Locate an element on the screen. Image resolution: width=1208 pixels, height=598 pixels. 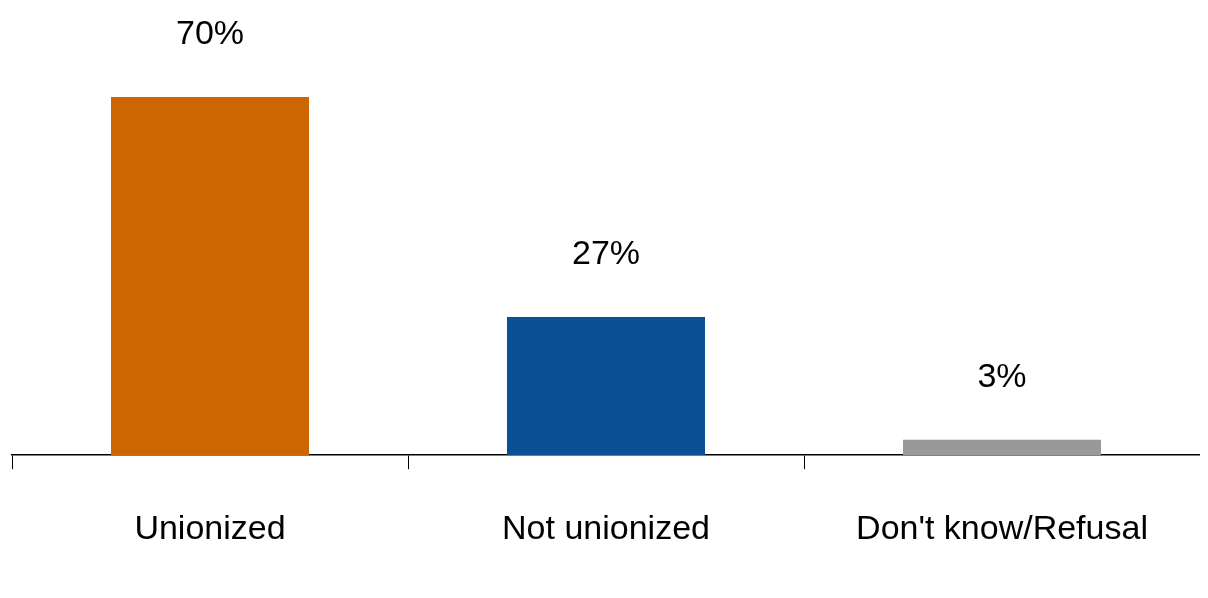
x-tick-label: Don't know/Refusal is located at coordinates (1002, 526).